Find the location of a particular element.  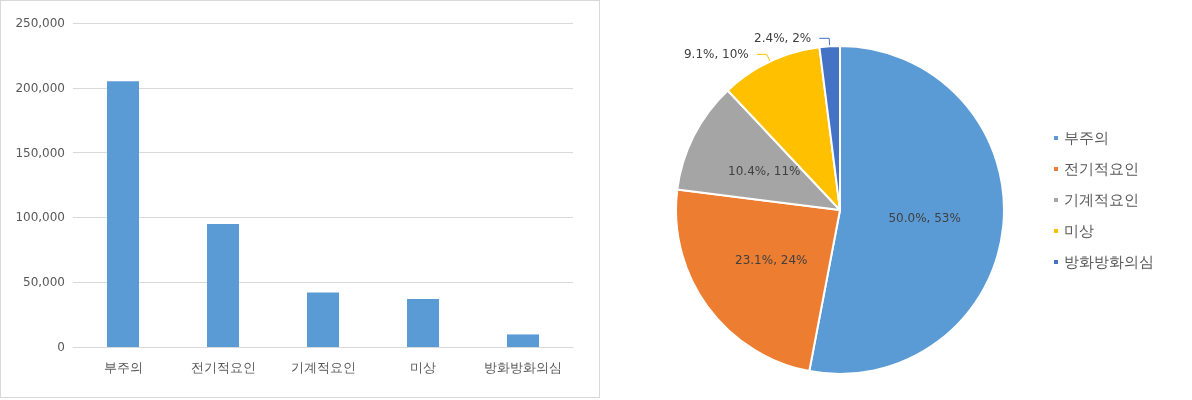

data-label: 23.1%, 24% is located at coordinates (771, 259).